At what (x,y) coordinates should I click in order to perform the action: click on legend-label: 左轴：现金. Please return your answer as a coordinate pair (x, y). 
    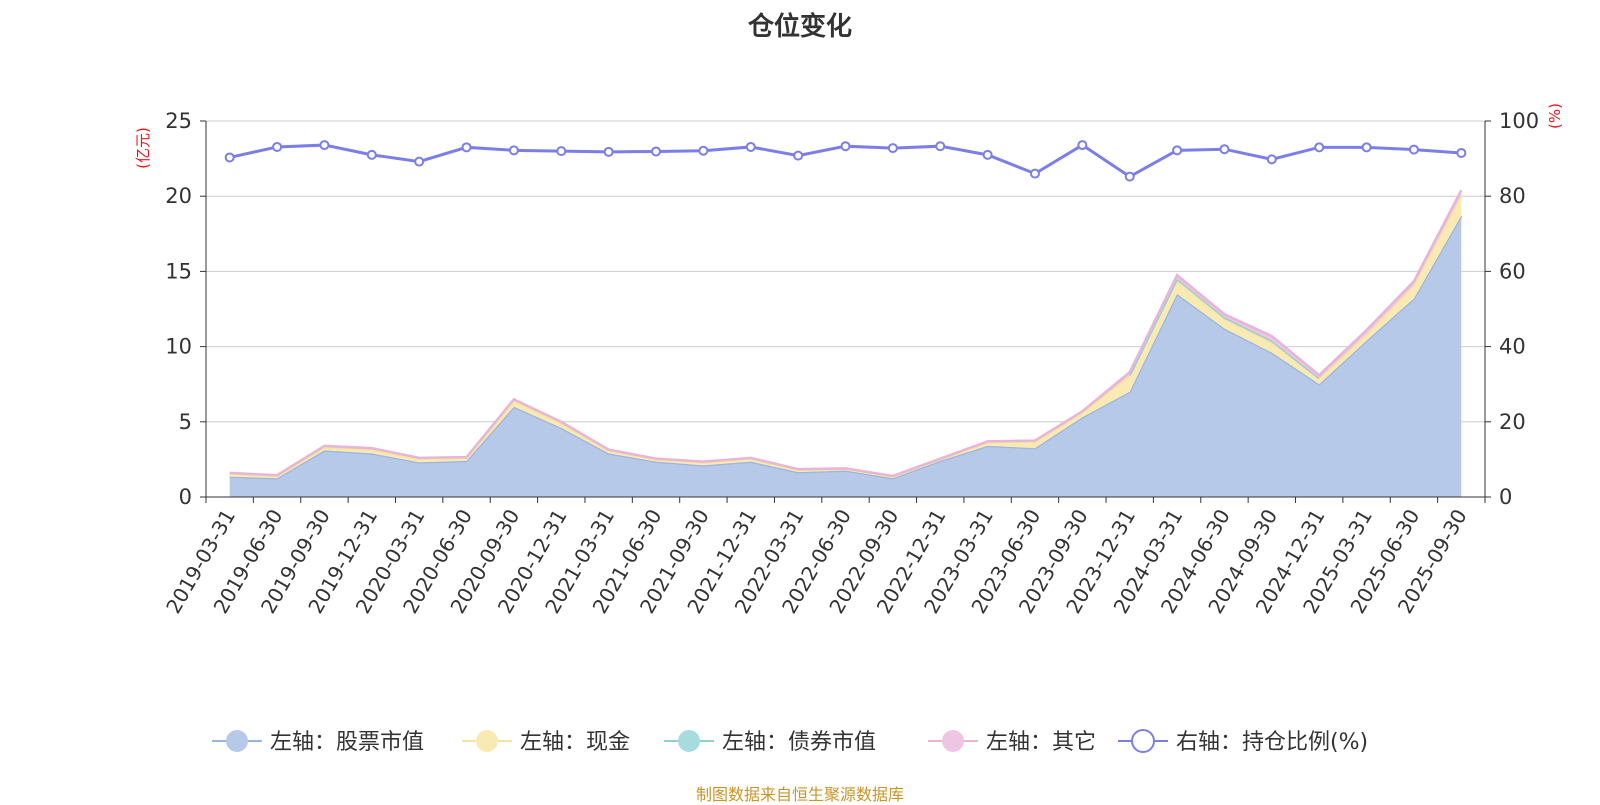
    Looking at the image, I should click on (575, 742).